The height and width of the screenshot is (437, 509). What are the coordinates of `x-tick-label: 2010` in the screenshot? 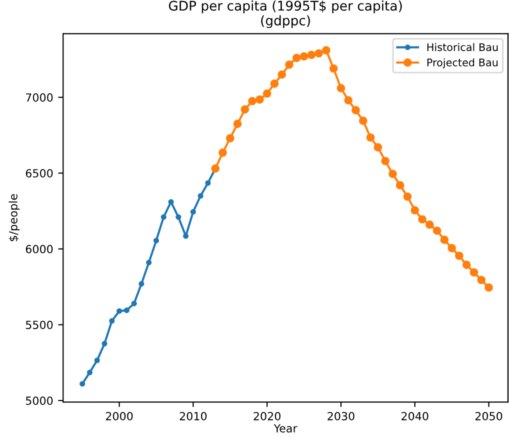 It's located at (193, 416).